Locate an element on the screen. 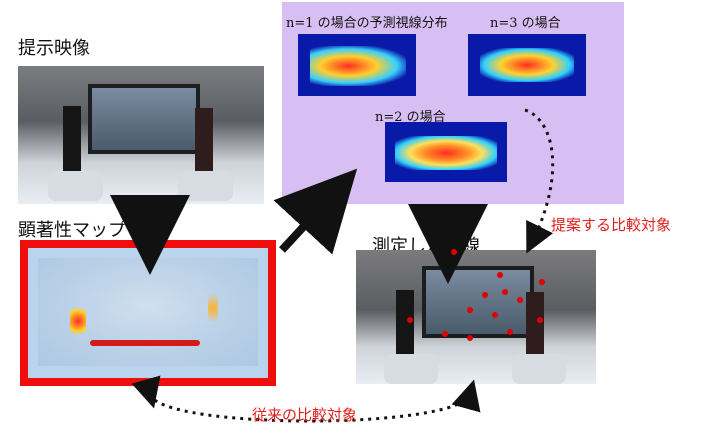 Image resolution: width=708 pixels, height=437 pixels. measured-gaze-frame is located at coordinates (476, 317).